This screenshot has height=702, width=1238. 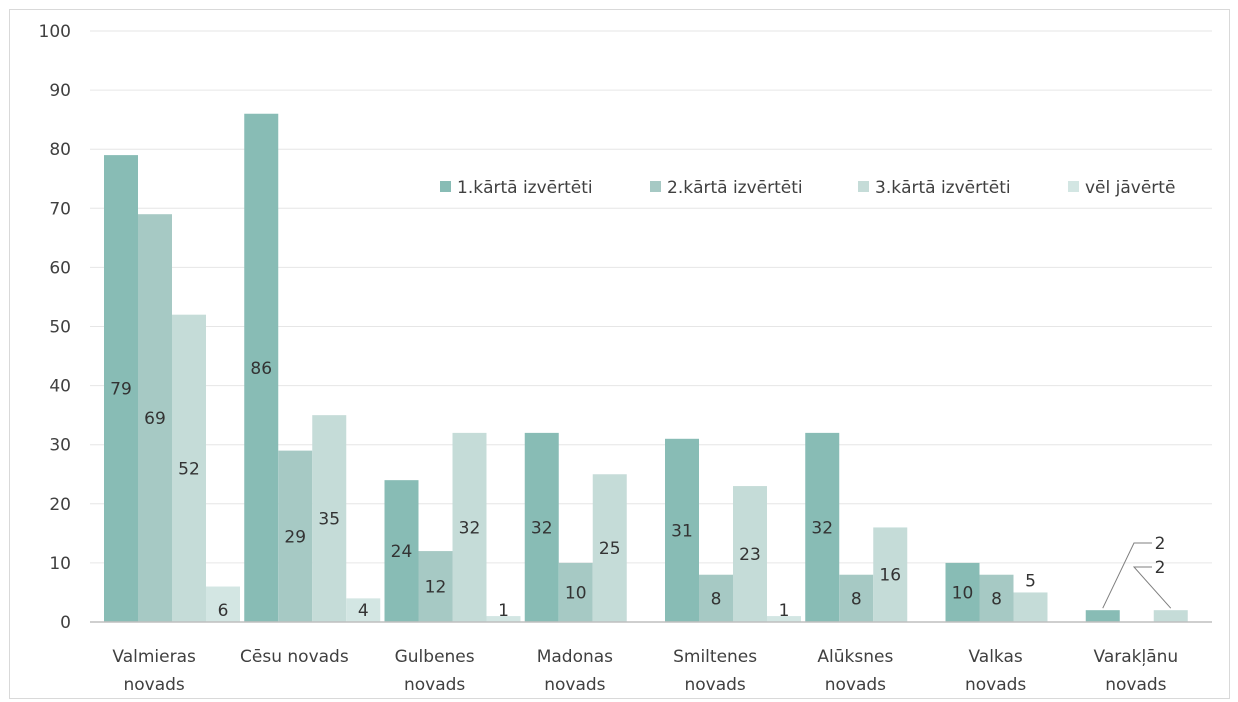 I want to click on y-tick-label: 40, so click(x=60, y=387).